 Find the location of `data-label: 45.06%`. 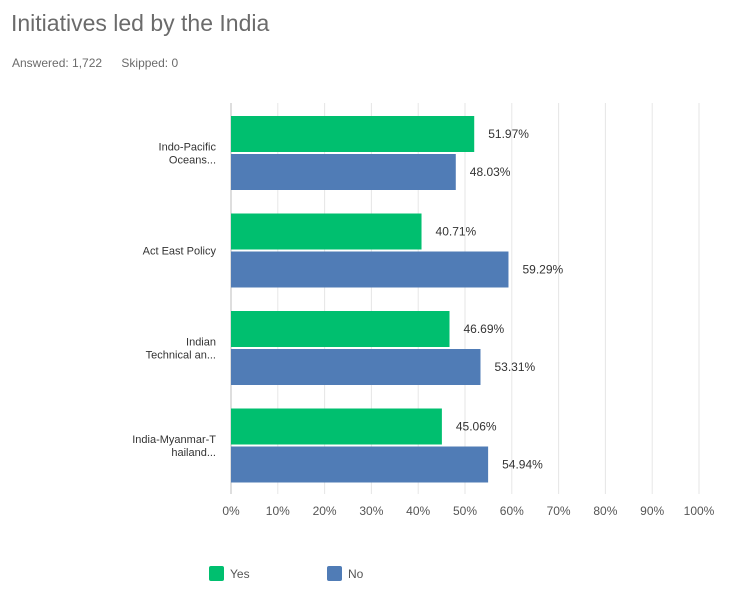

data-label: 45.06% is located at coordinates (476, 427).